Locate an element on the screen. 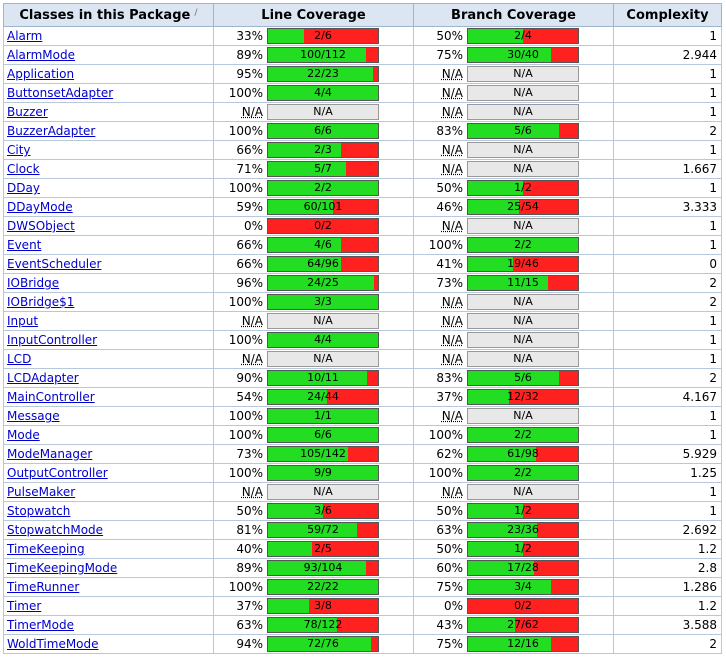 This screenshot has width=726, height=657. class-link: PulseMaker is located at coordinates (41, 492).